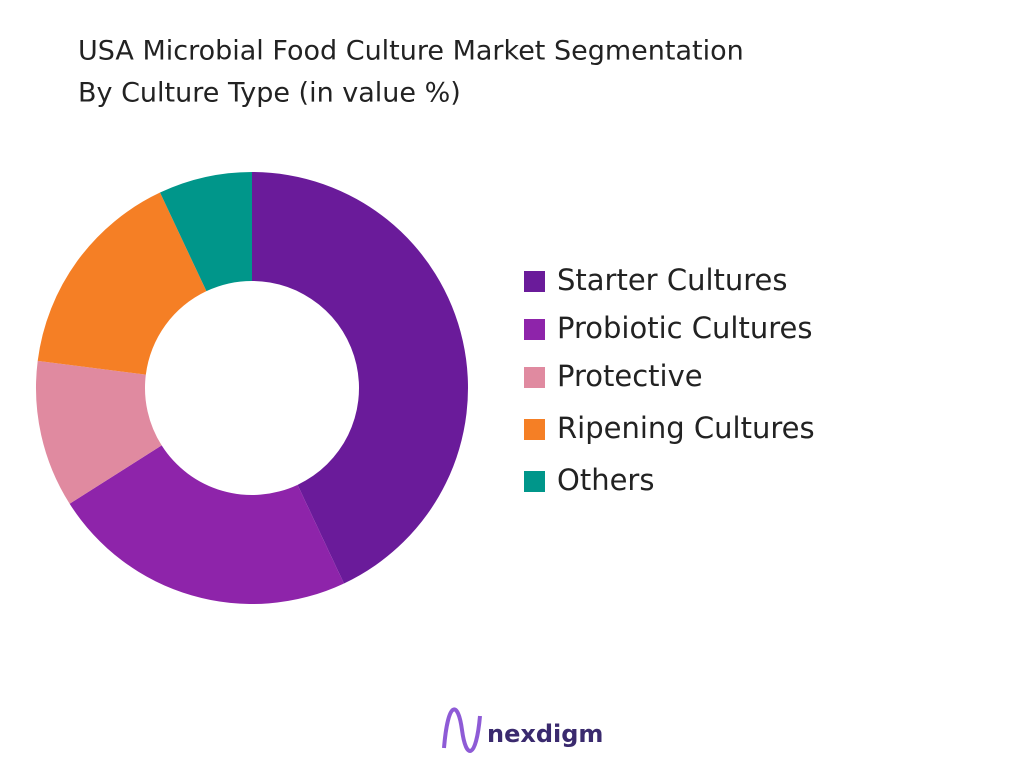 The height and width of the screenshot is (768, 1024). Describe the element at coordinates (462, 730) in the screenshot. I see `logo-icon` at that location.